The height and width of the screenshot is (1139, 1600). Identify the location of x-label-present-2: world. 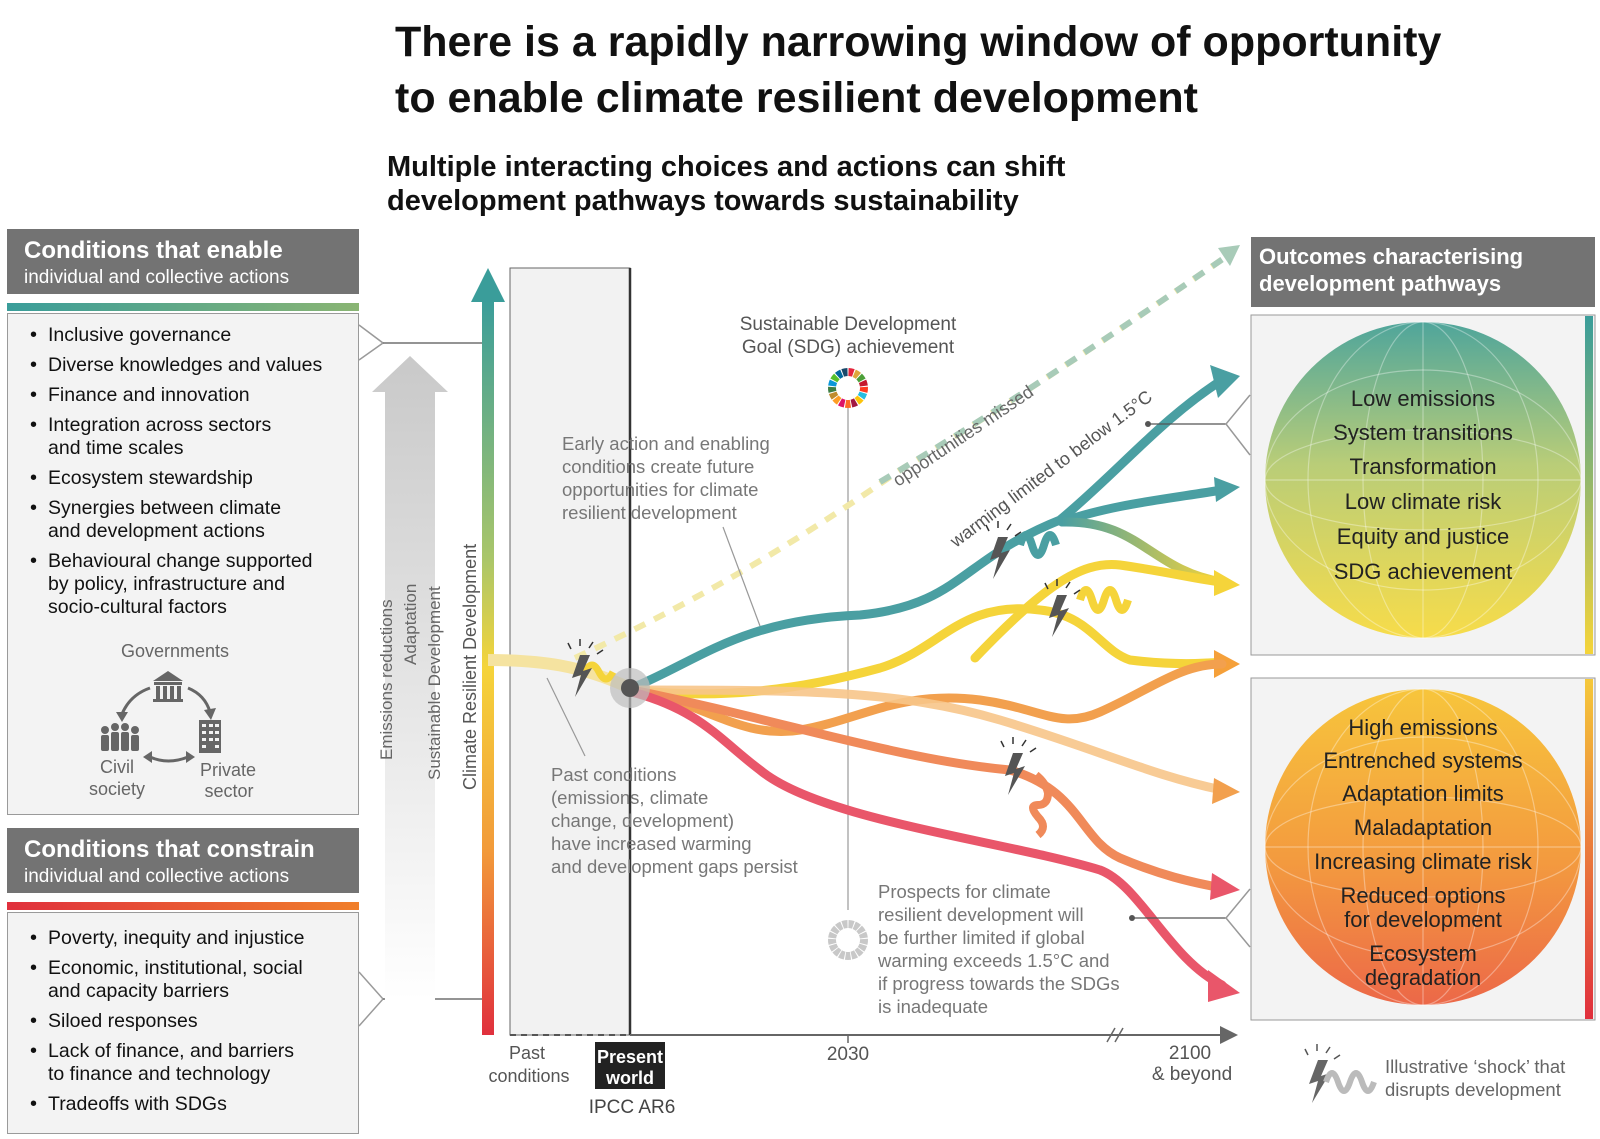
(629, 1078).